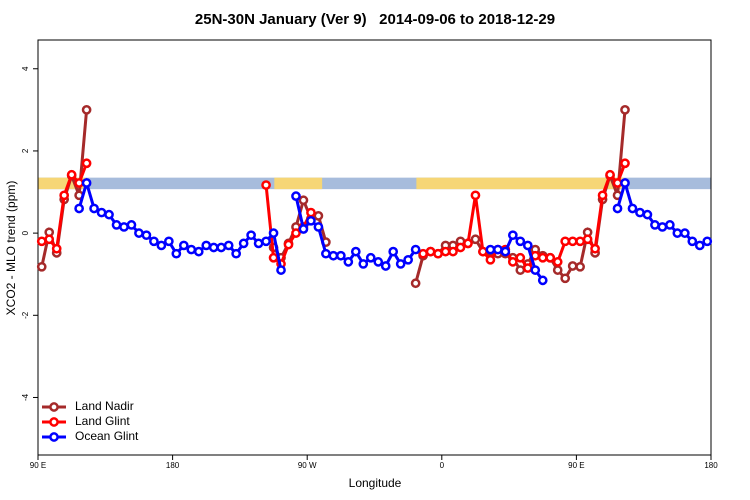 This screenshot has height=500, width=750. Describe the element at coordinates (307, 465) in the screenshot. I see `x-tick-label: 90 W` at that location.